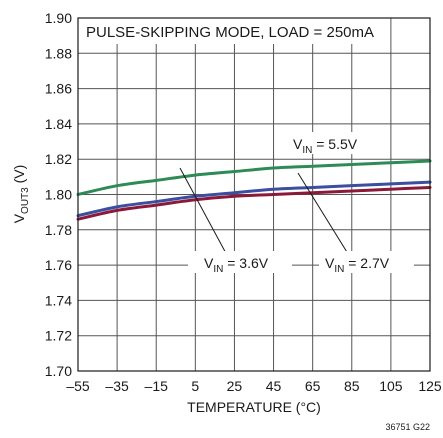 The height and width of the screenshot is (438, 443). What do you see at coordinates (235, 386) in the screenshot?
I see `x-tick-label: 25` at bounding box center [235, 386].